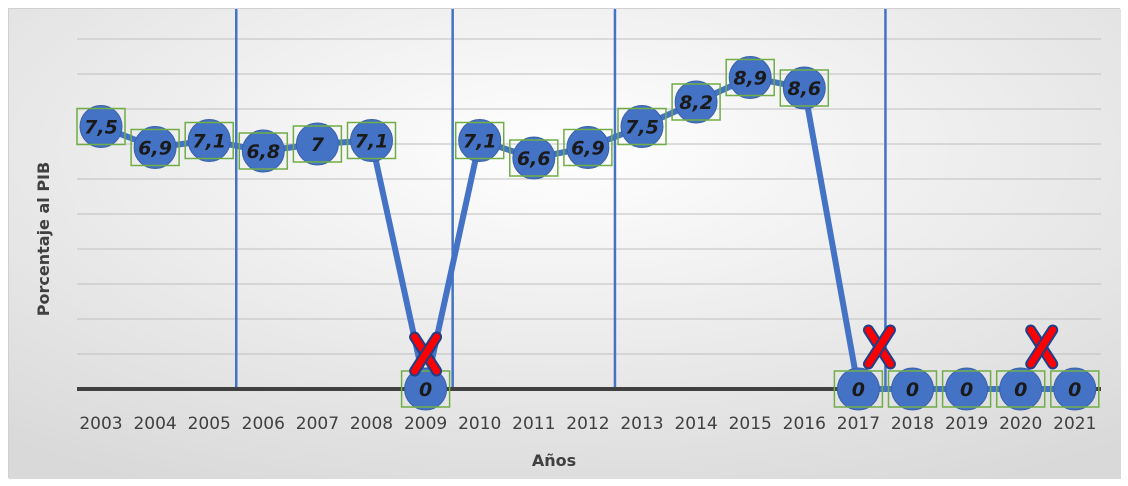 The height and width of the screenshot is (486, 1128). I want to click on data-label: 7, so click(318, 145).